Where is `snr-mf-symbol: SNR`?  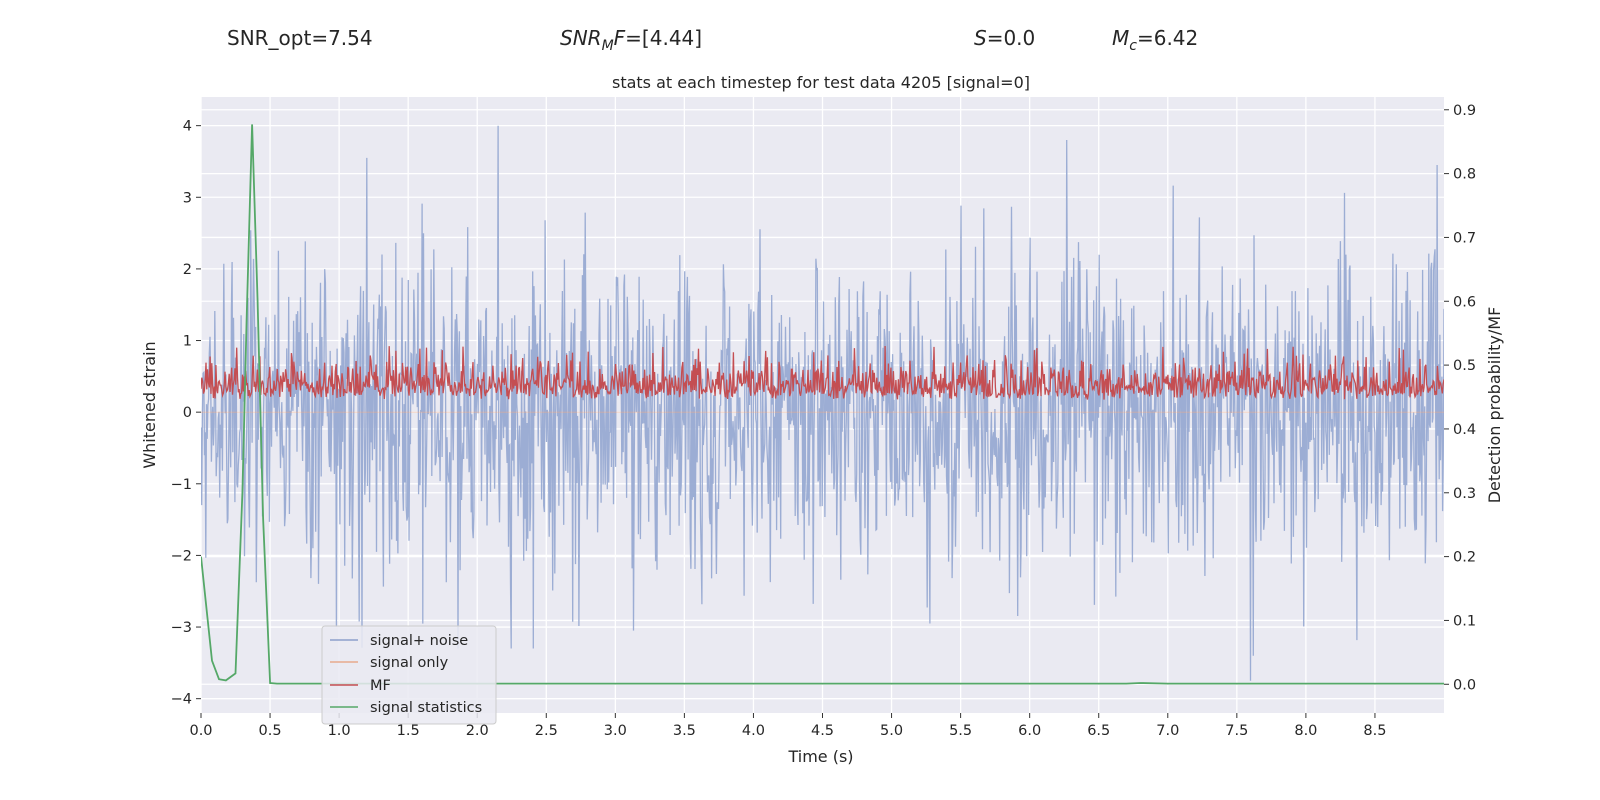 snr-mf-symbol: SNR is located at coordinates (581, 38).